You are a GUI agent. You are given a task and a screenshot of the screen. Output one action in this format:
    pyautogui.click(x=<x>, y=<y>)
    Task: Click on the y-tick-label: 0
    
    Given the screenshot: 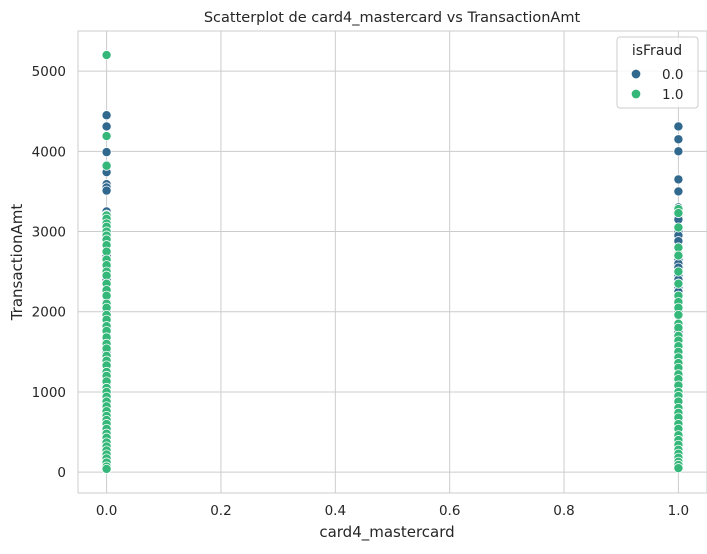 What is the action you would take?
    pyautogui.click(x=61, y=473)
    